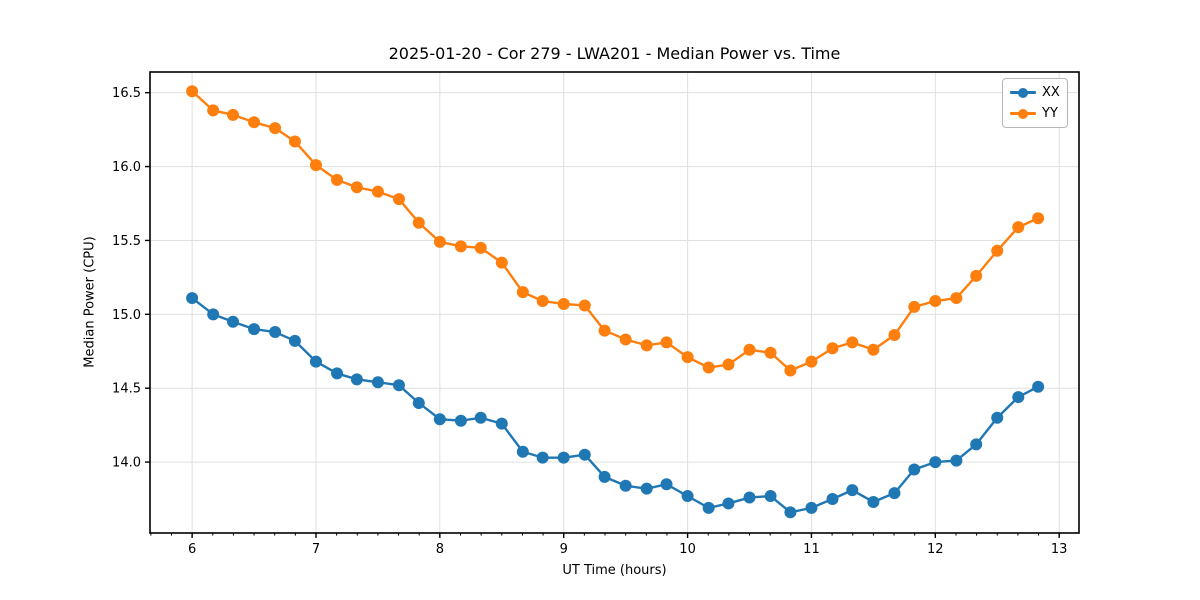 This screenshot has width=1200, height=600. Describe the element at coordinates (1050, 113) in the screenshot. I see `legend-label-yy: YY` at that location.